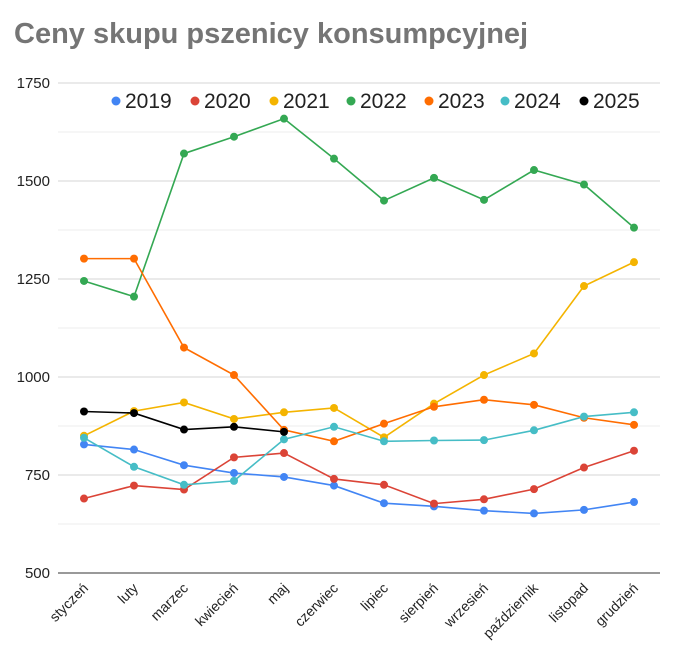 This screenshot has height=661, width=684. What do you see at coordinates (33, 279) in the screenshot?
I see `y-tick-label: 1250` at bounding box center [33, 279].